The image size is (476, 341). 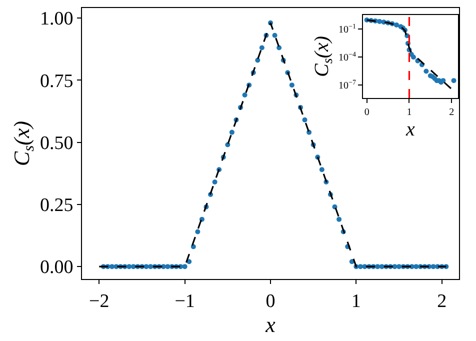 I want to click on y-tick-label: 0.75, so click(x=57, y=81).